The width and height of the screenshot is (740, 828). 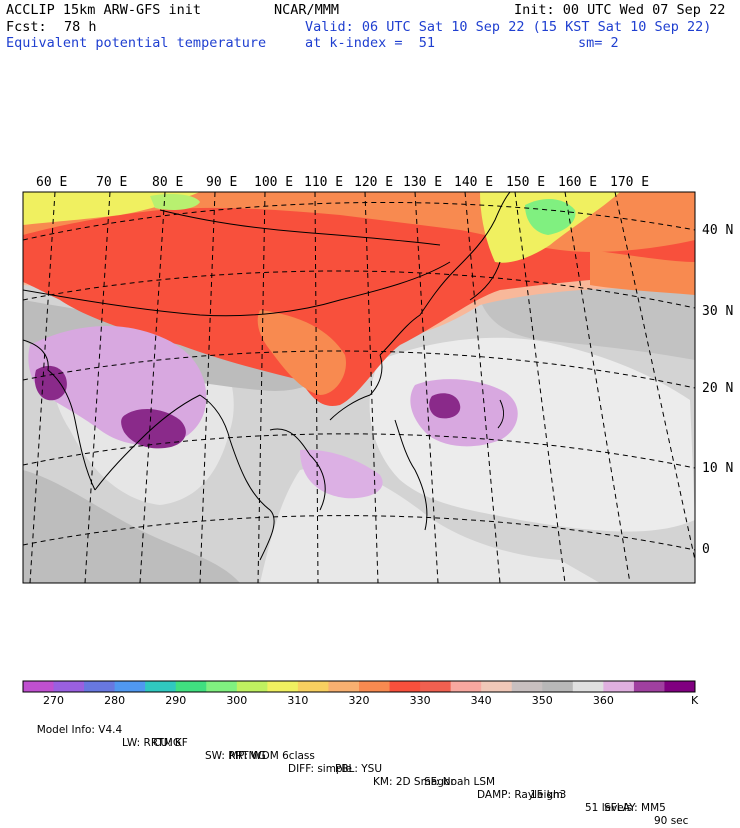 What do you see at coordinates (53, 700) in the screenshot?
I see `colorbar-label: 270` at bounding box center [53, 700].